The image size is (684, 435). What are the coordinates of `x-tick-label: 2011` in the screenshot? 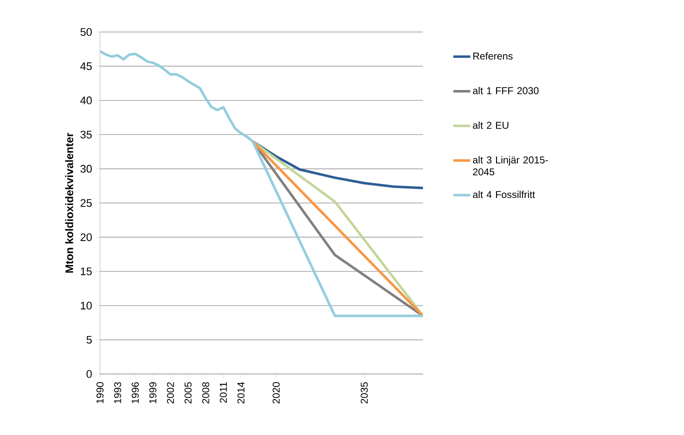 It's located at (223, 392).